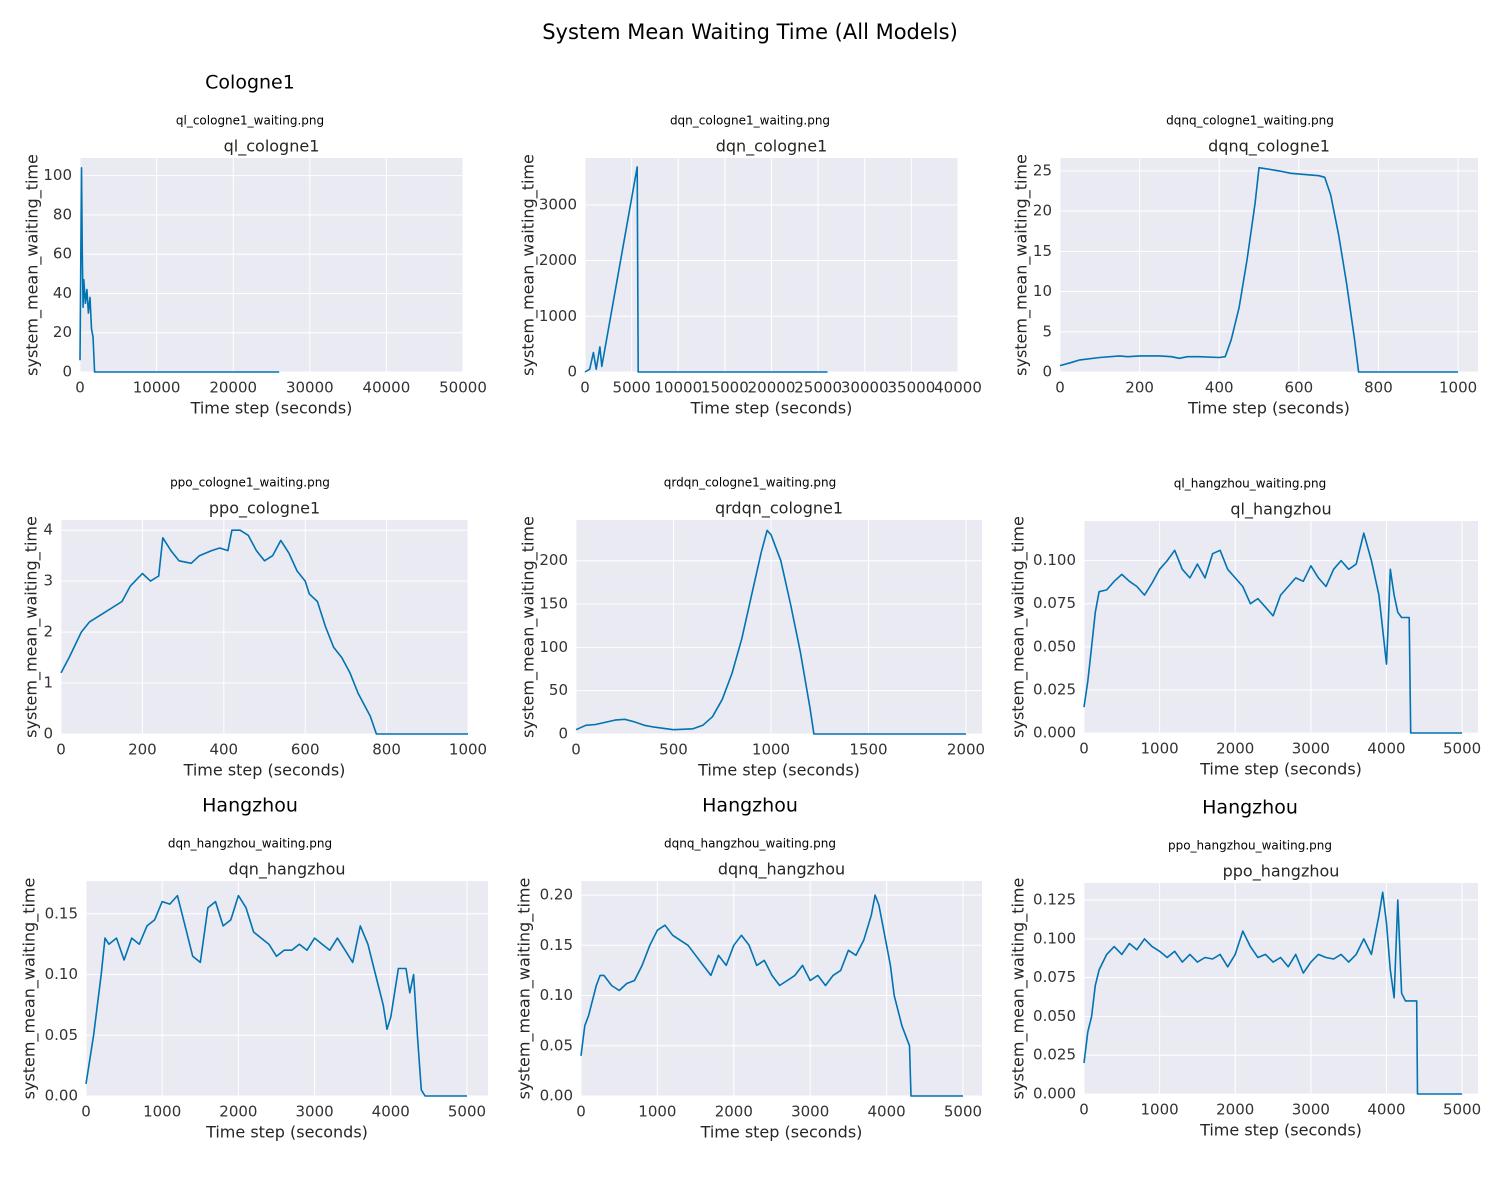  What do you see at coordinates (818, 388) in the screenshot?
I see `x-tick-label: 25000` at bounding box center [818, 388].